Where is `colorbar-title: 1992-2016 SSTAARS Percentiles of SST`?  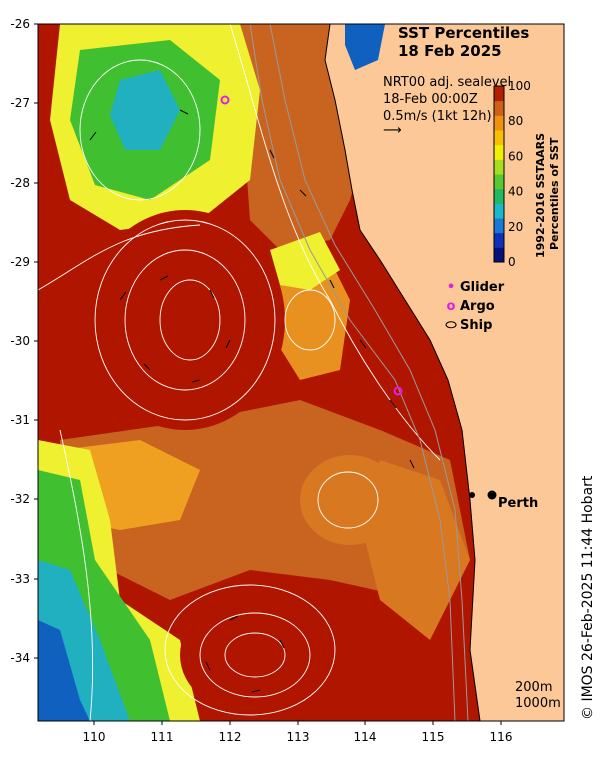 colorbar-title: 1992-2016 SSTAARS Percentiles of SST is located at coordinates (547, 195).